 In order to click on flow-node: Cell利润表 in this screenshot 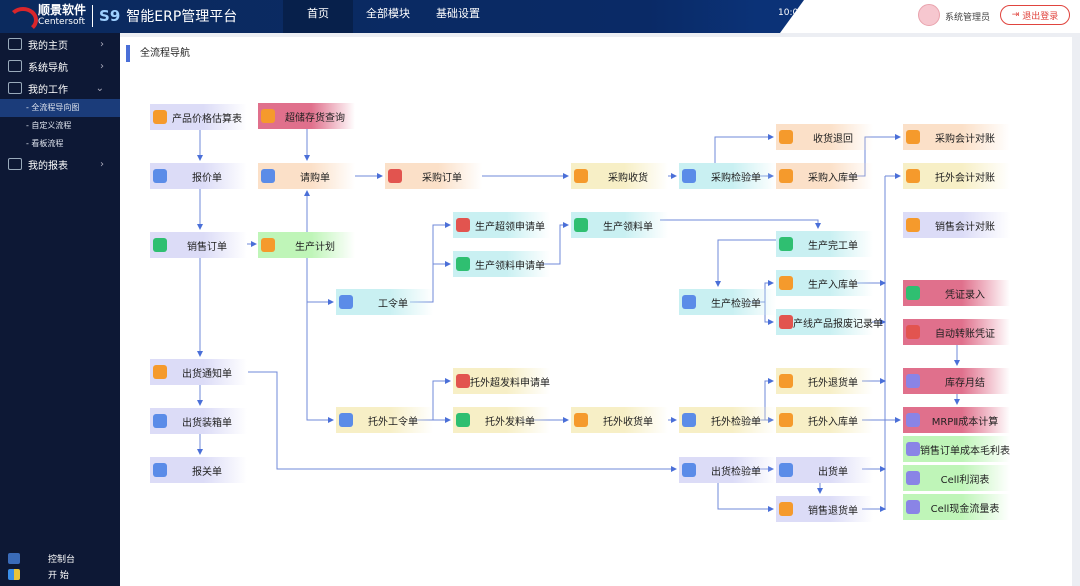, I will do `click(956, 478)`.